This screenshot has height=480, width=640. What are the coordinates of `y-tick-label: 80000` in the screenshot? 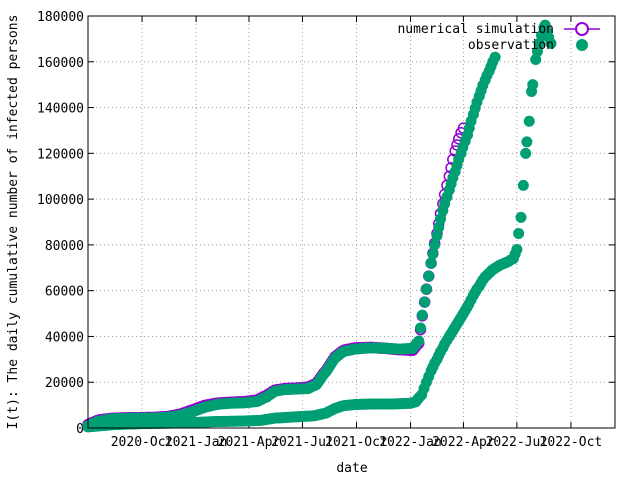 It's located at (64, 246).